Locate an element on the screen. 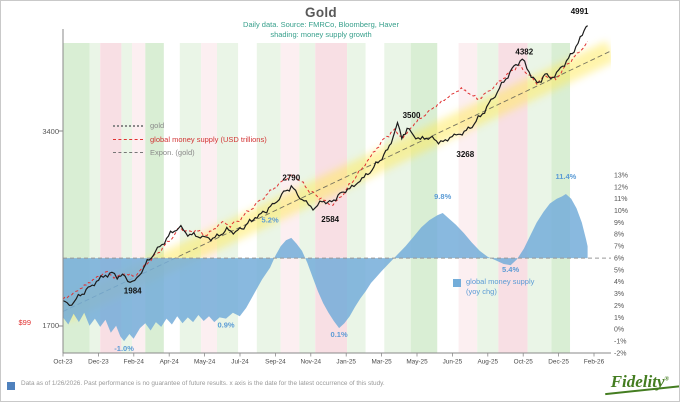 This screenshot has width=680, height=402. gold-value-annotation: 1984 is located at coordinates (133, 291).